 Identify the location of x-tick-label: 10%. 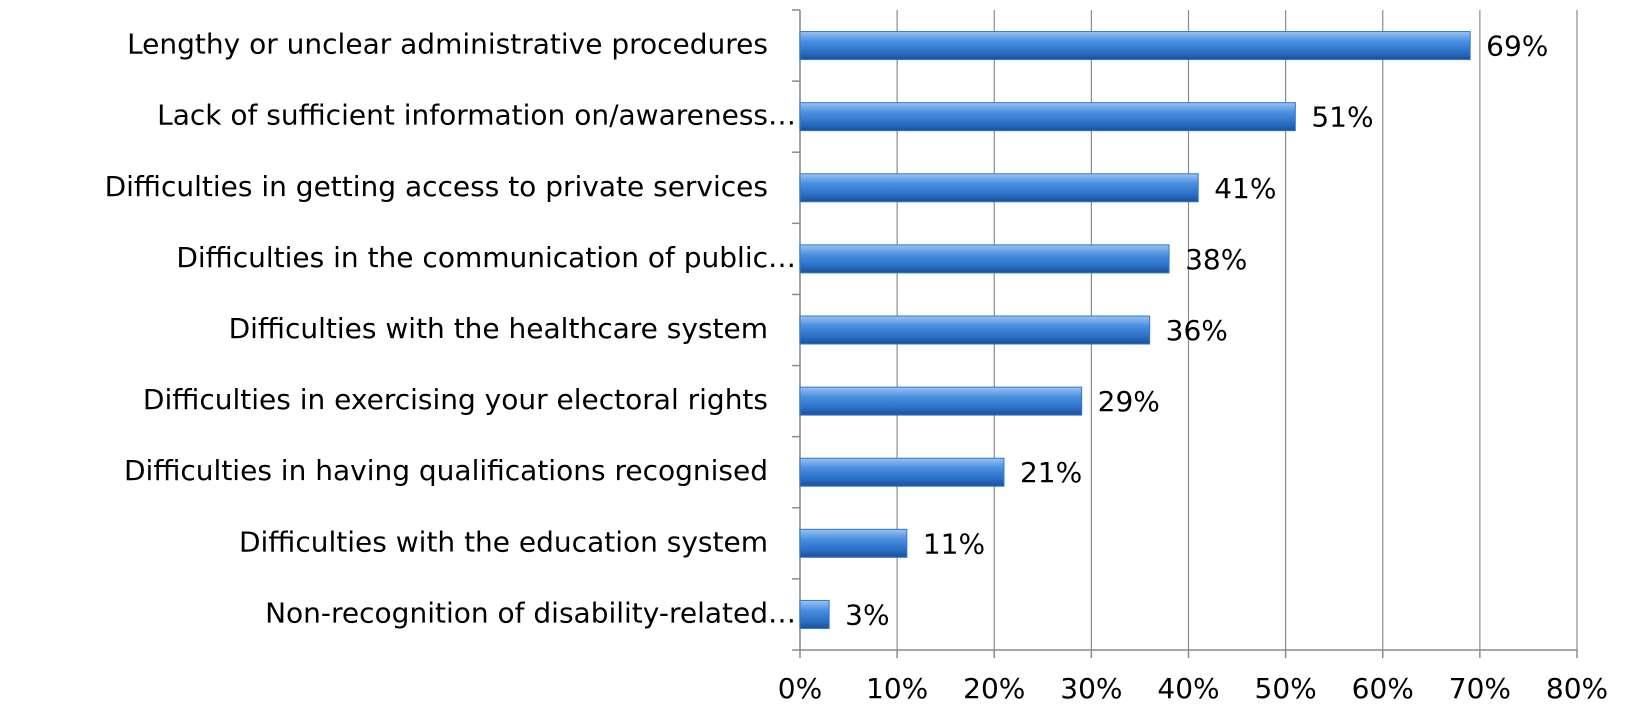
(897, 688).